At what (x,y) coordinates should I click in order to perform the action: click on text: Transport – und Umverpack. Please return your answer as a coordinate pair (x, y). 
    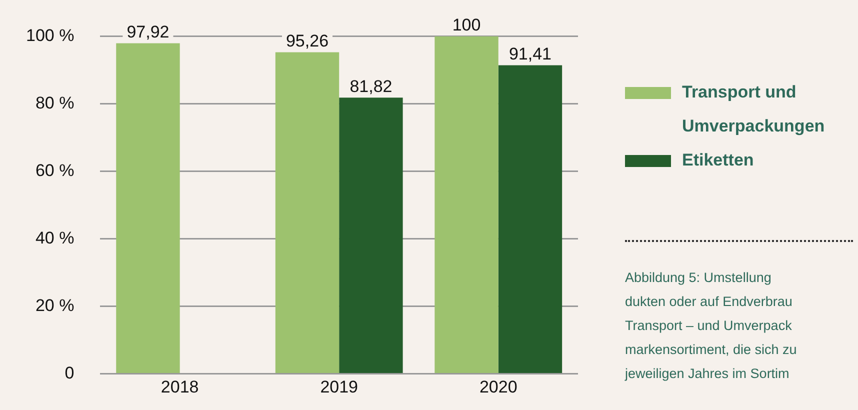
    Looking at the image, I should click on (709, 326).